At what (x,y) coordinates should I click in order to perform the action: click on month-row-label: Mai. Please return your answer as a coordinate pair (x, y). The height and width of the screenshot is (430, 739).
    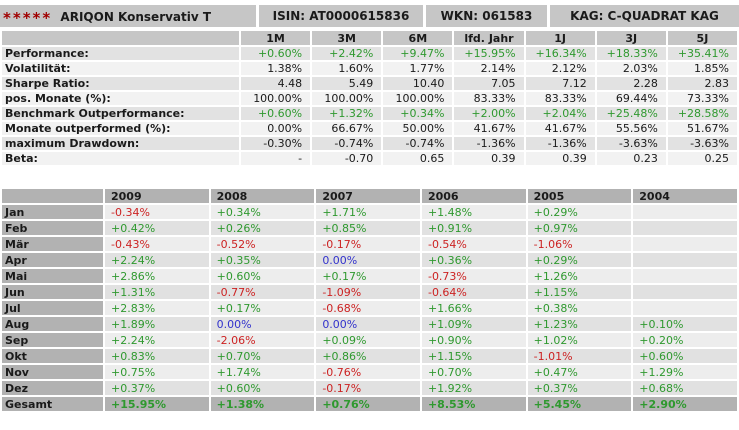
    Looking at the image, I should click on (52, 276).